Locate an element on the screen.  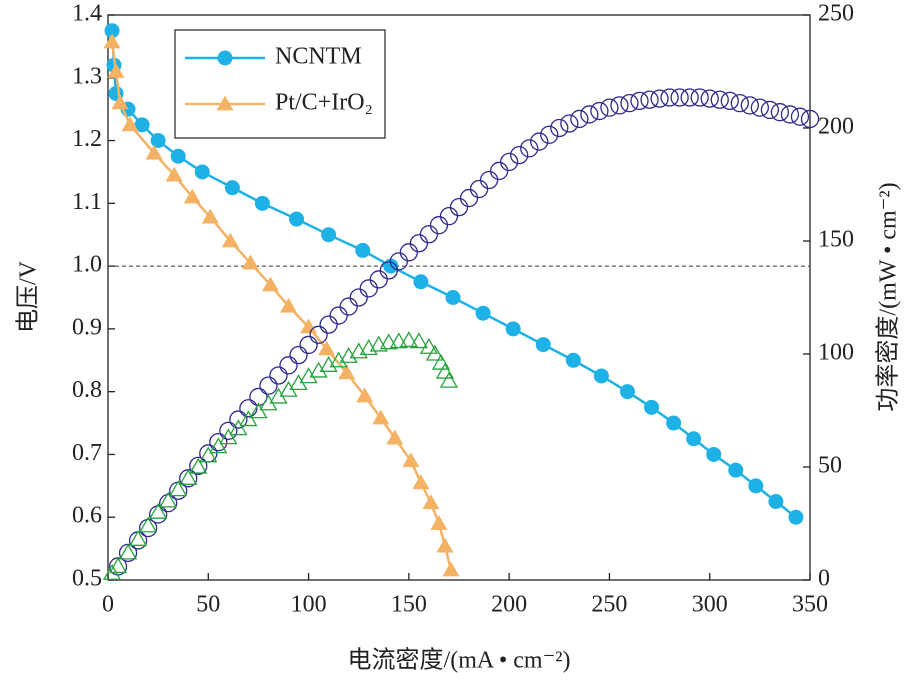
y-tick-label: 0.6 is located at coordinates (87, 516).